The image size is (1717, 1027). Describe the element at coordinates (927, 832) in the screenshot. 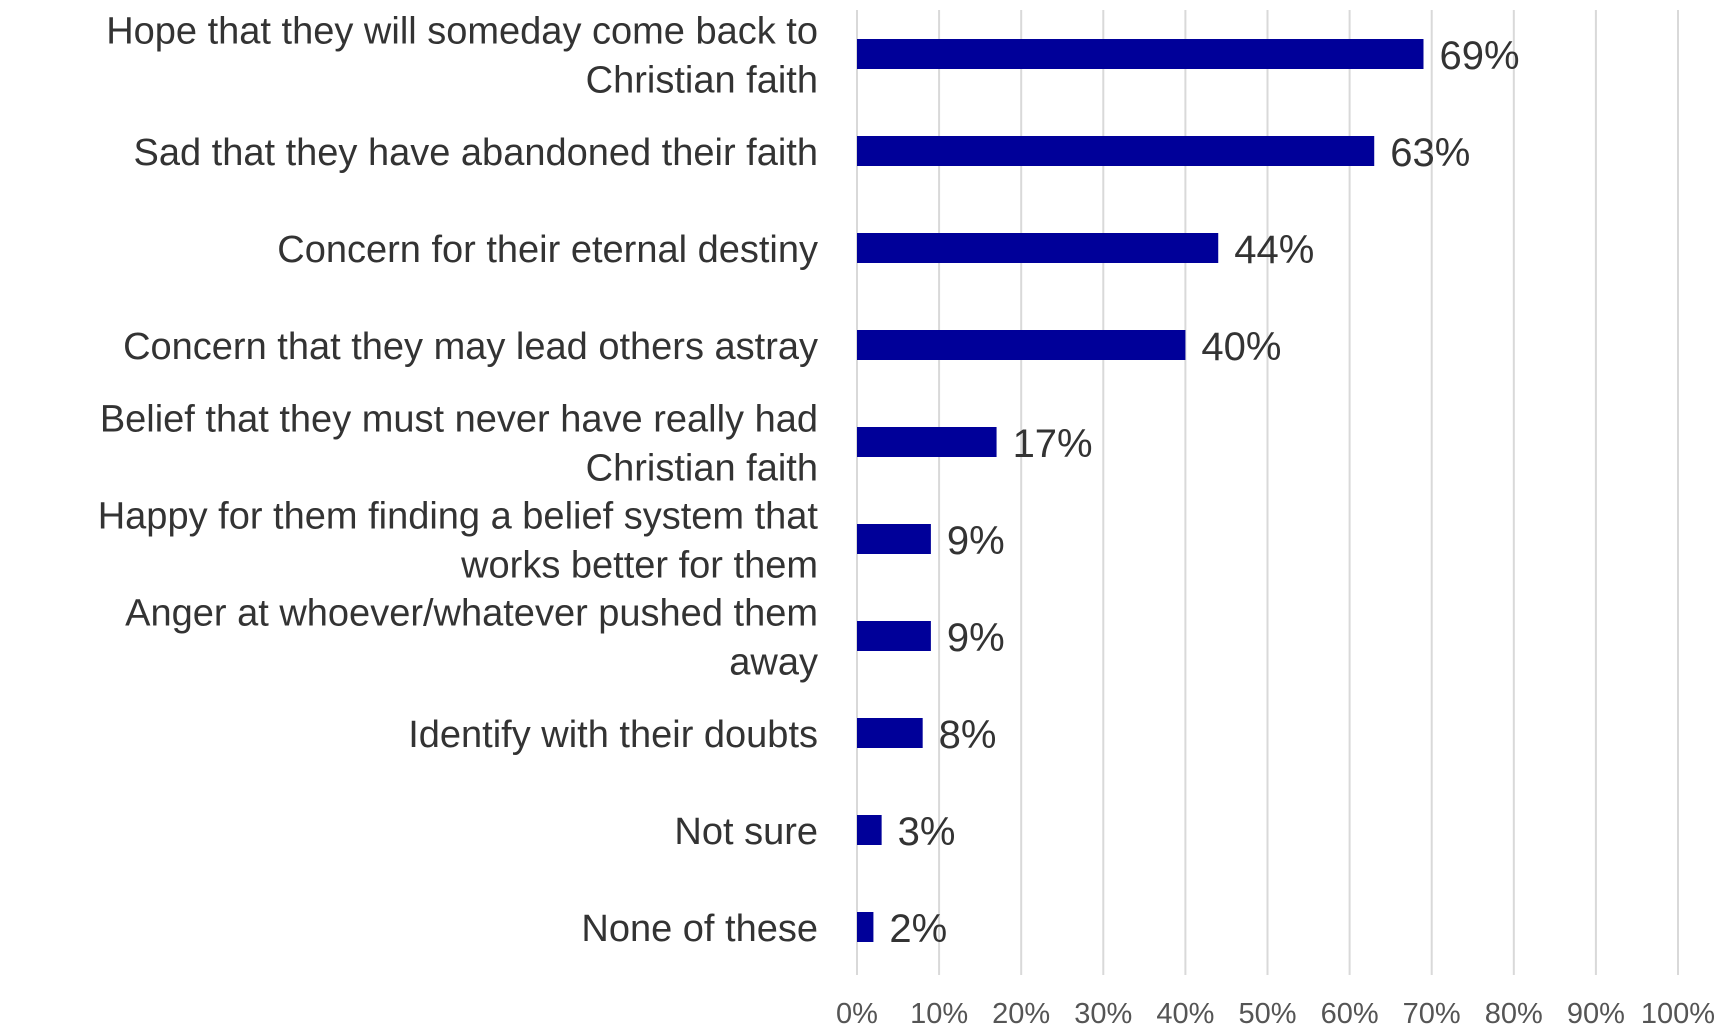

I see `bar-value-label: 3%` at that location.